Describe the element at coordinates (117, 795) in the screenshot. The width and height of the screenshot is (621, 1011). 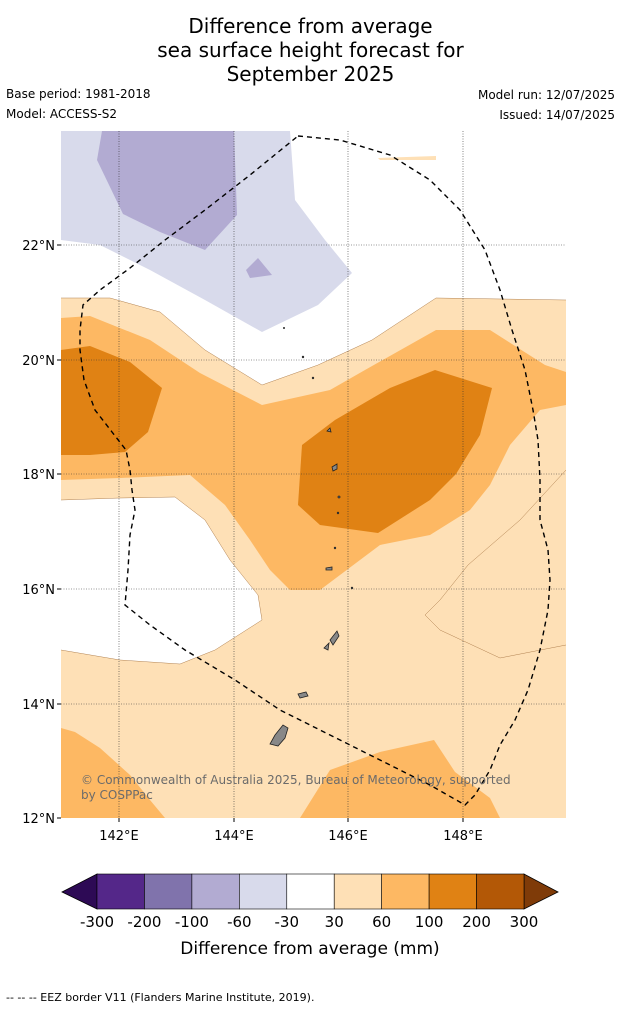
I see `copyright-line-2: by COSPPac` at that location.